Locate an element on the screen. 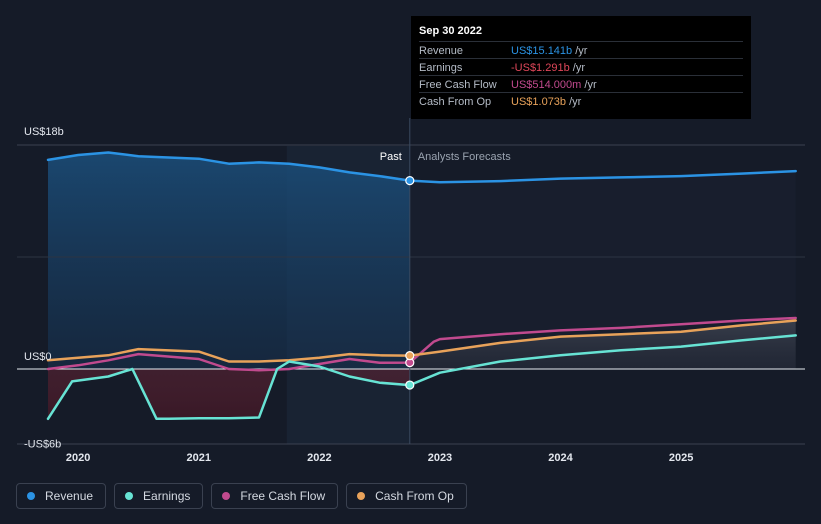 The width and height of the screenshot is (821, 524). tooltip-value: US$15.141b /yr is located at coordinates (549, 51).